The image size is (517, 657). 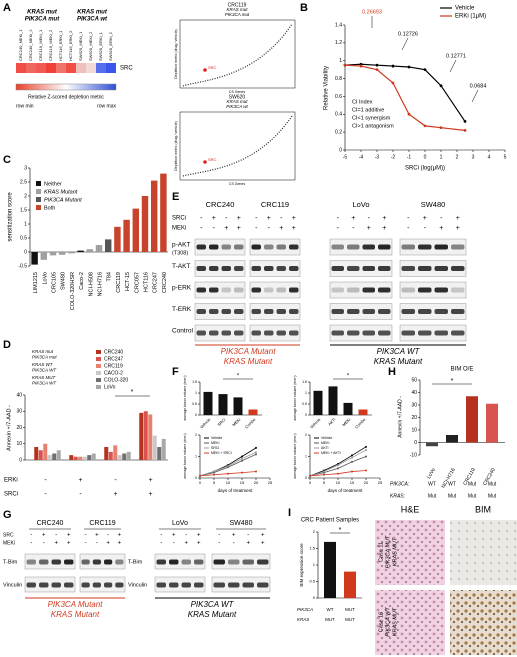 What do you see at coordinates (381, 552) in the screenshot?
I see `case-label: Case 11` at bounding box center [381, 552].